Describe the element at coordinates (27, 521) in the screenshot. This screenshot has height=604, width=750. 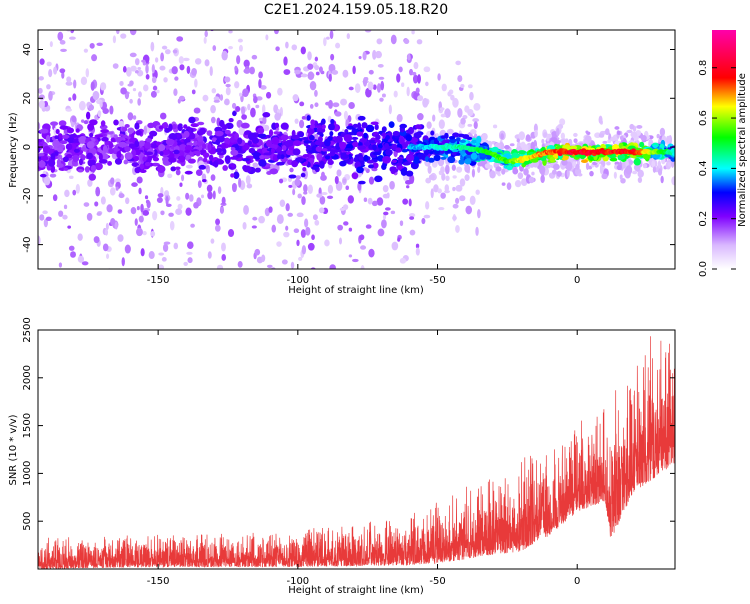
I see `y-tick-label: 500` at that location.